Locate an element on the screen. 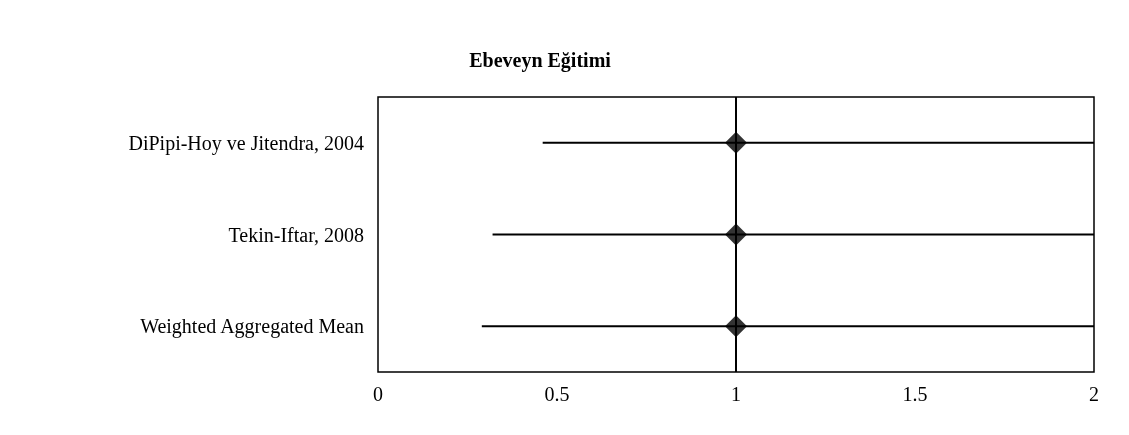 This screenshot has height=435, width=1129. x-tick-label: 1.5 is located at coordinates (915, 394).